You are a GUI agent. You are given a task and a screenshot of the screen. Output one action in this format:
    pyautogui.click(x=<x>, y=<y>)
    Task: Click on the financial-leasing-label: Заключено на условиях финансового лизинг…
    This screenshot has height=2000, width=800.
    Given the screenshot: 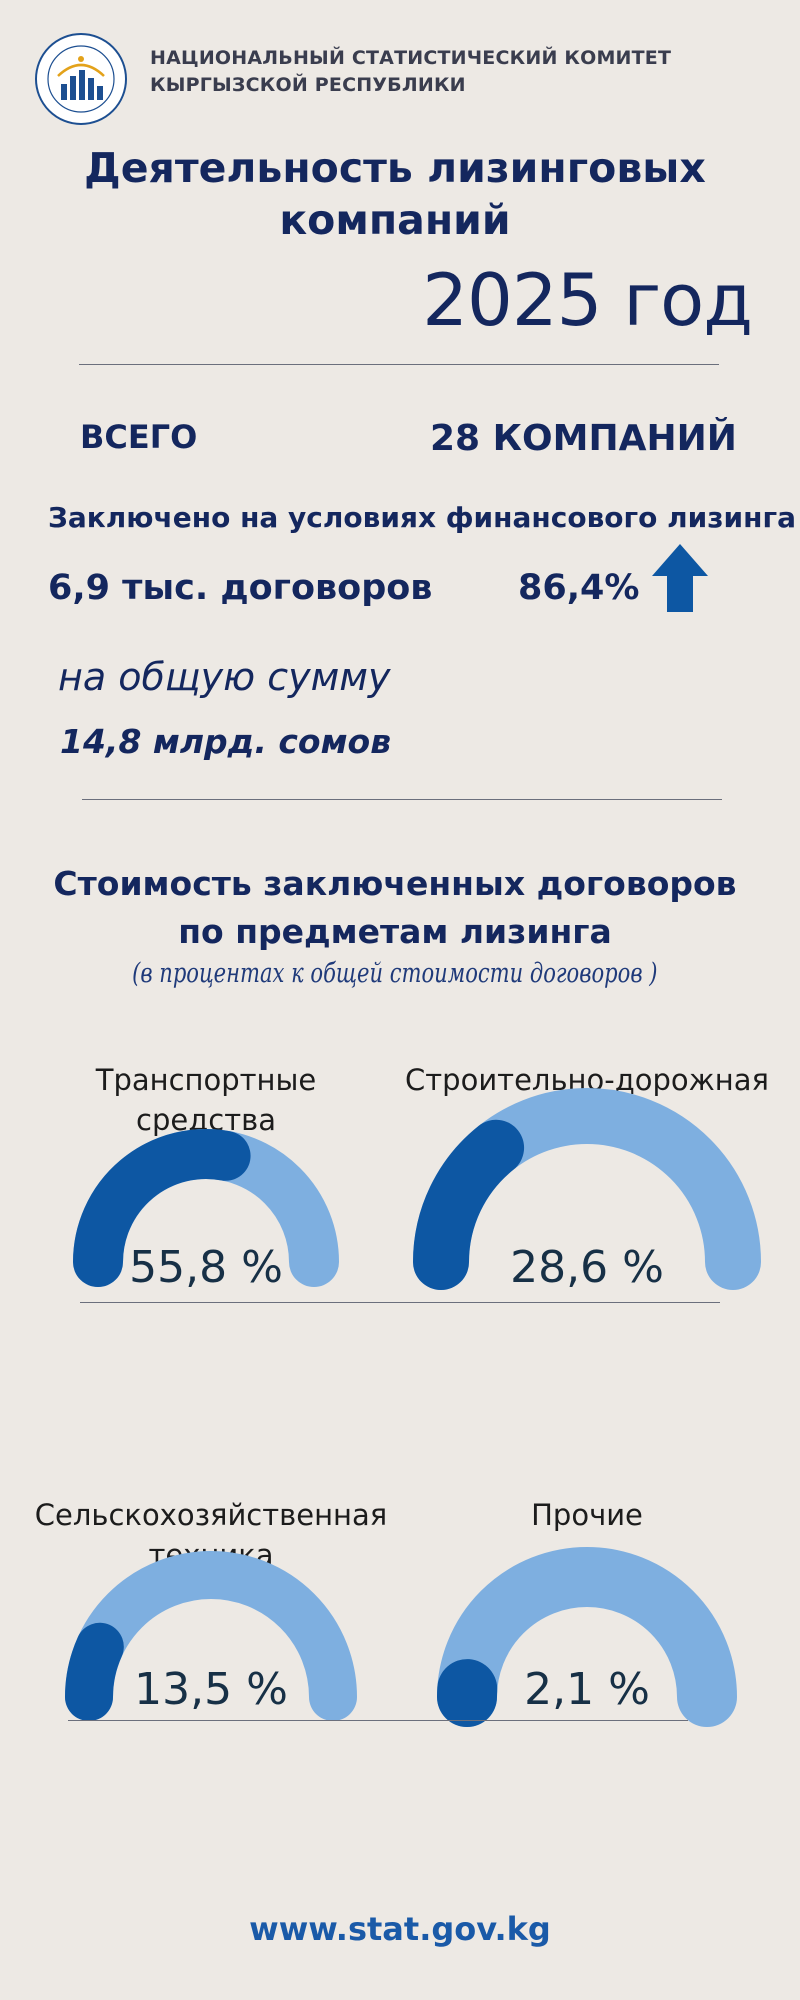 What is the action you would take?
    pyautogui.click(x=422, y=517)
    